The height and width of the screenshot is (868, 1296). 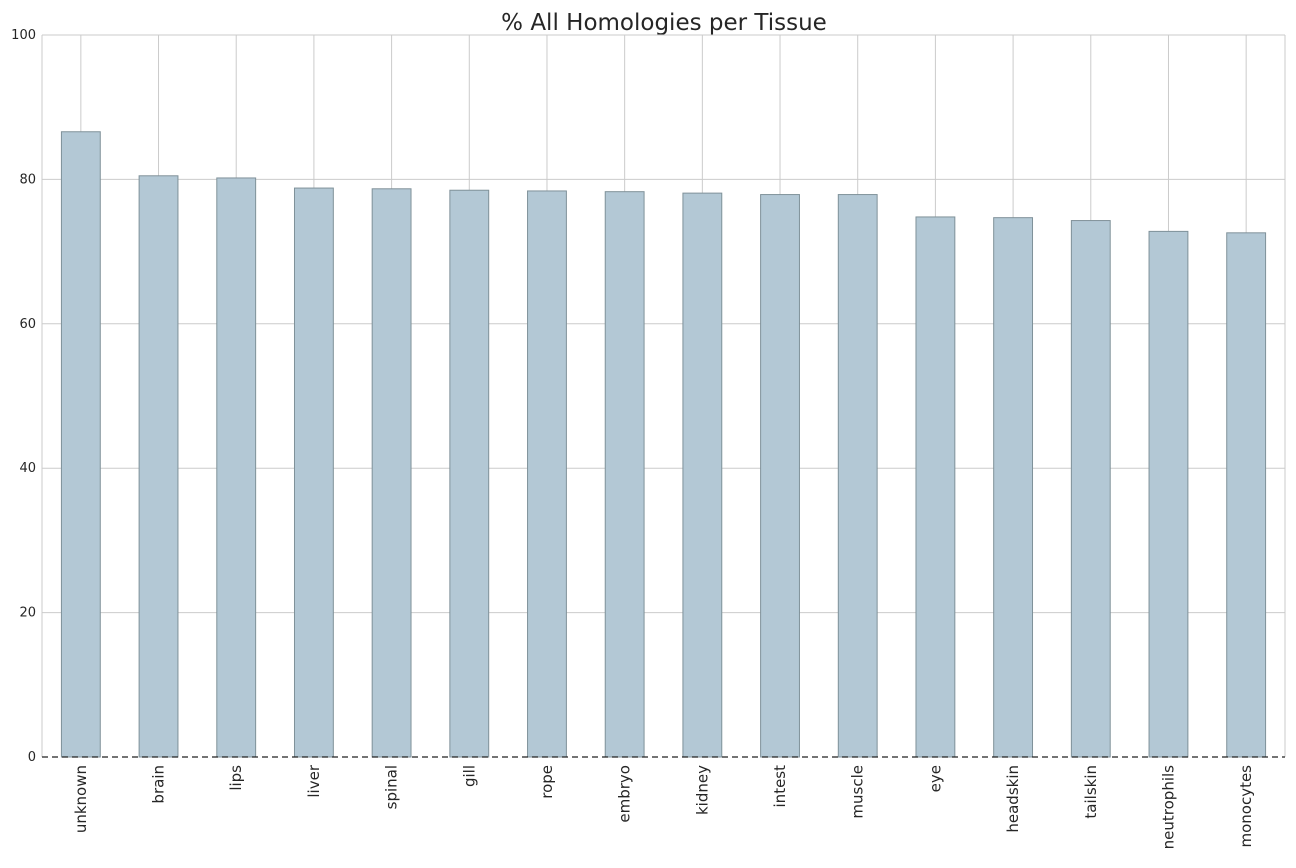 I want to click on bar-rope, so click(x=547, y=474).